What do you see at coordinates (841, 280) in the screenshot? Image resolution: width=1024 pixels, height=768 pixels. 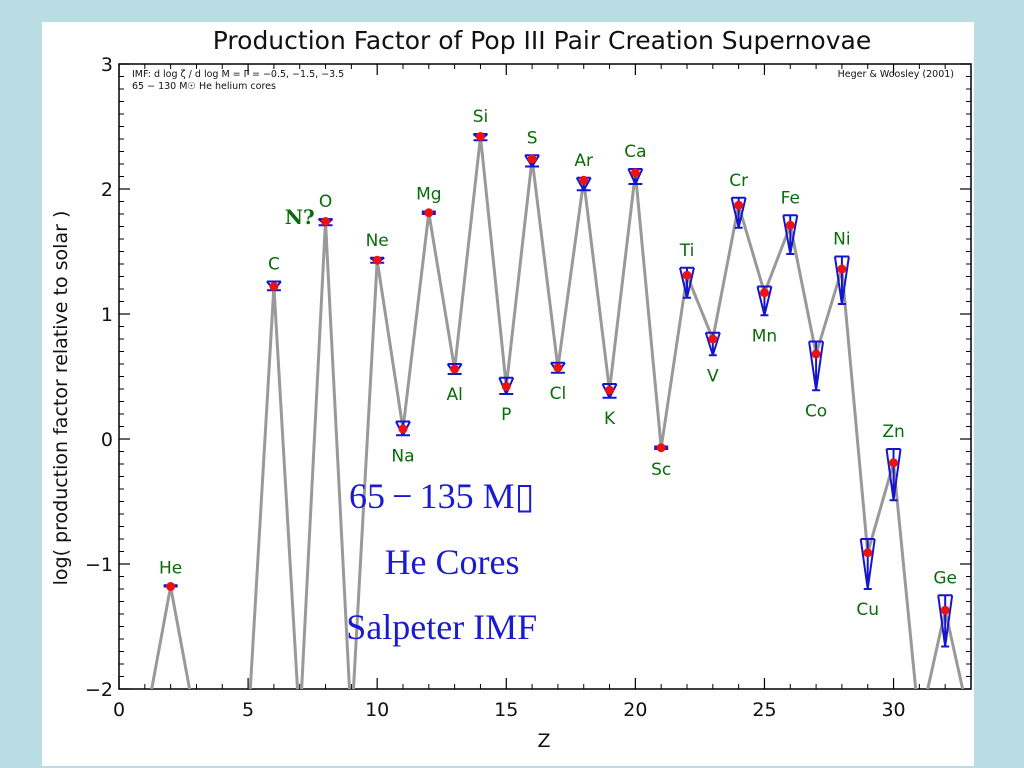 I see `error-bar-ni` at bounding box center [841, 280].